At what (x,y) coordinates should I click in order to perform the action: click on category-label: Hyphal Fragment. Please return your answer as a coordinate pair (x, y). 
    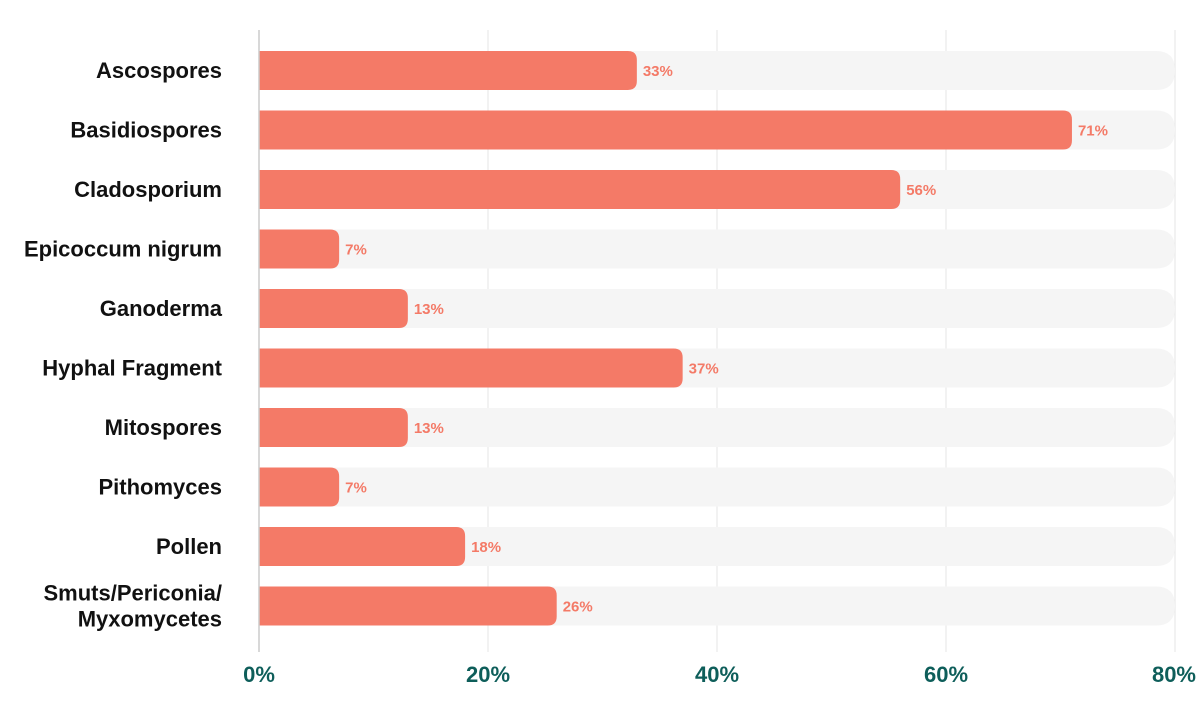
    Looking at the image, I should click on (132, 368).